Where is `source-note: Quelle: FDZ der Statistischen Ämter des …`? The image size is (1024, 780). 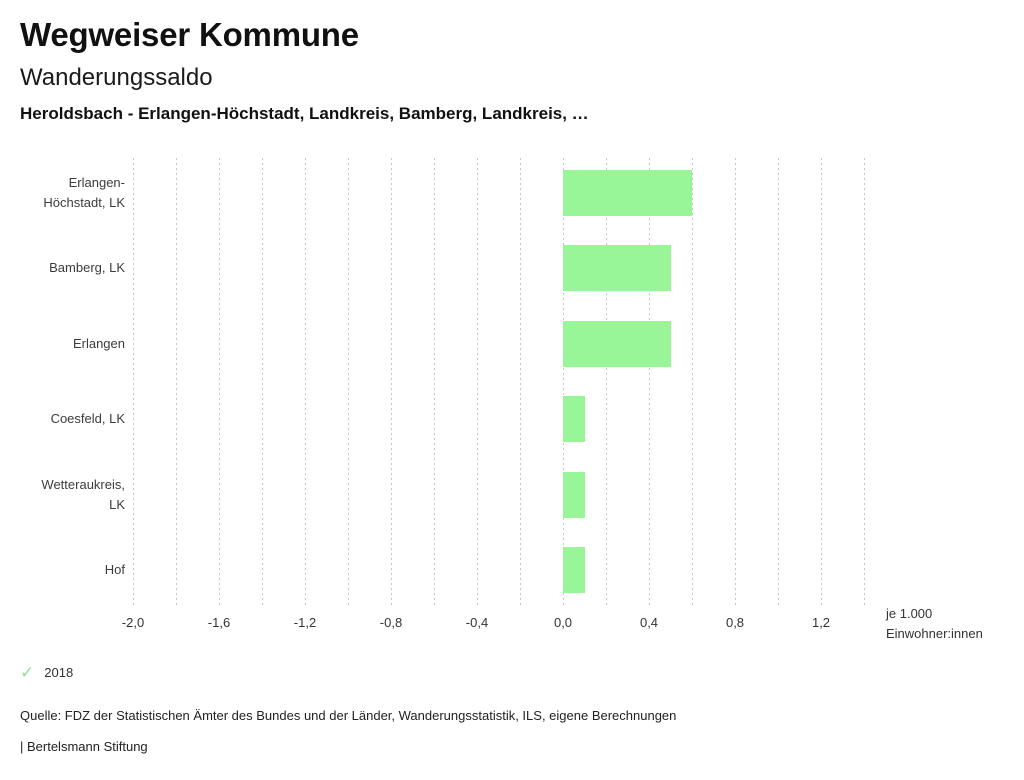 source-note: Quelle: FDZ der Statistischen Ämter des … is located at coordinates (348, 715).